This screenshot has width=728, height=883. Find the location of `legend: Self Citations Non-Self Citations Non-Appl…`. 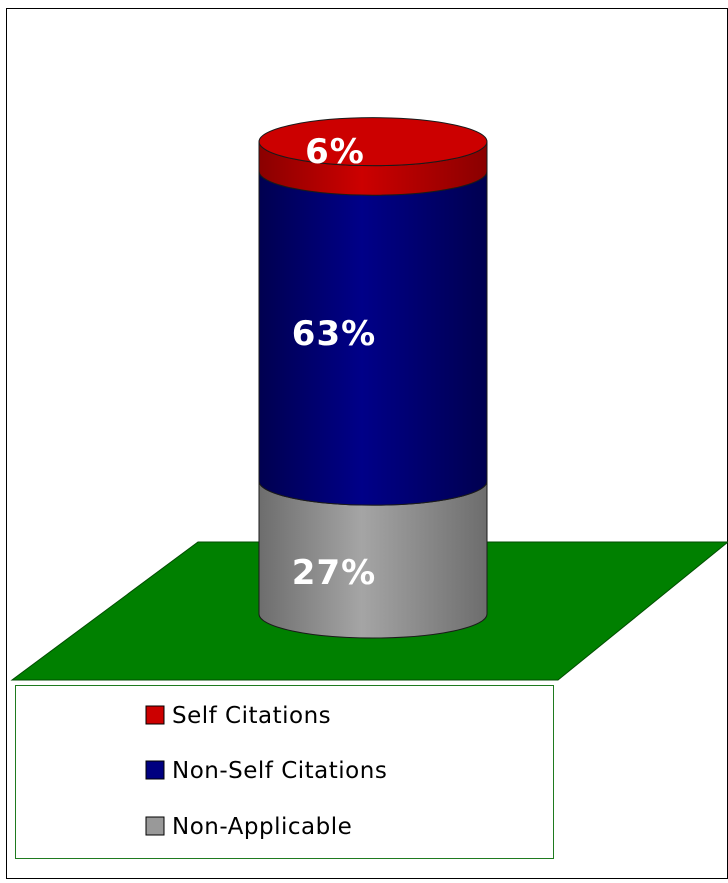

legend: Self Citations Non-Self Citations Non-Appl… is located at coordinates (266, 771).